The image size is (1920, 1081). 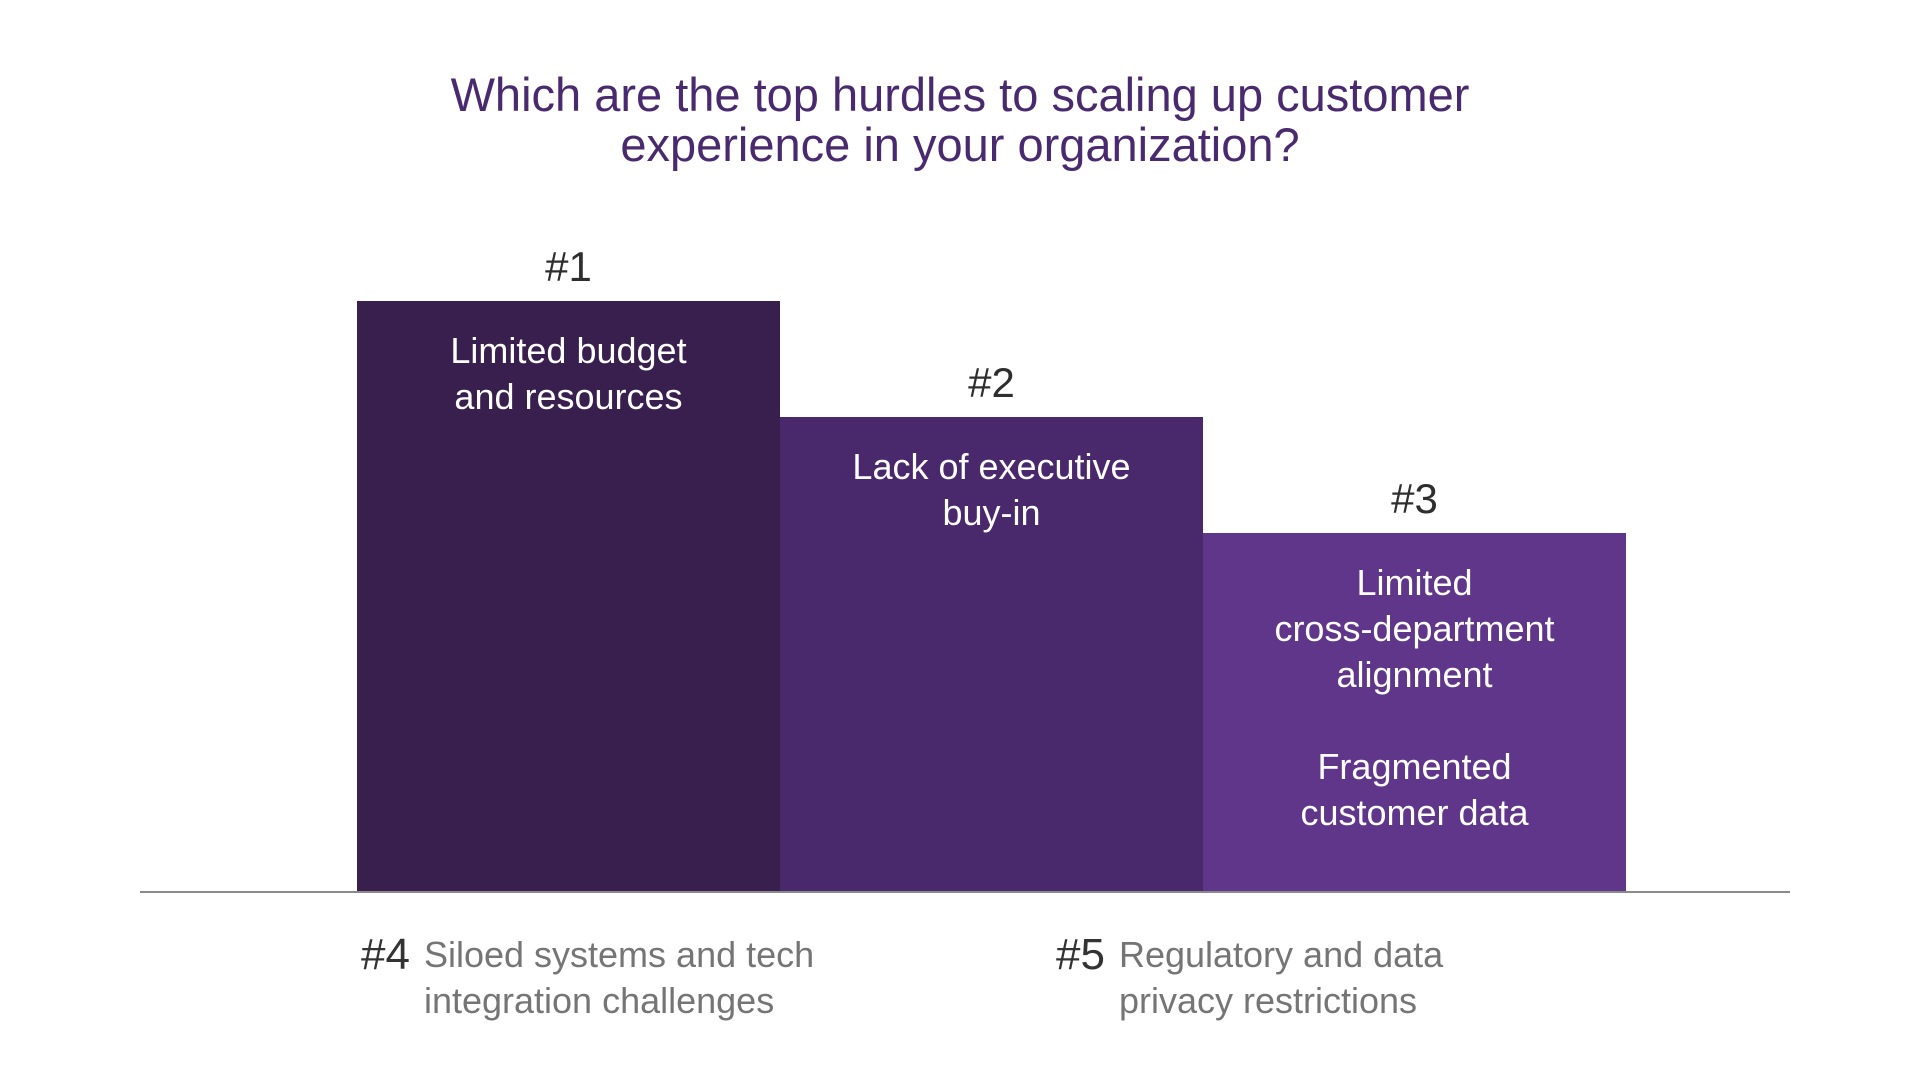 What do you see at coordinates (991, 466) in the screenshot?
I see `bar-2-label-line: Lack of executive` at bounding box center [991, 466].